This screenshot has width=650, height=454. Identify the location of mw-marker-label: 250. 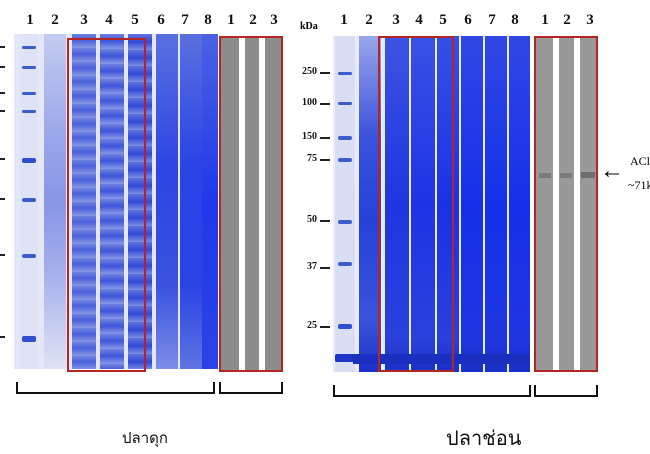
(309, 71).